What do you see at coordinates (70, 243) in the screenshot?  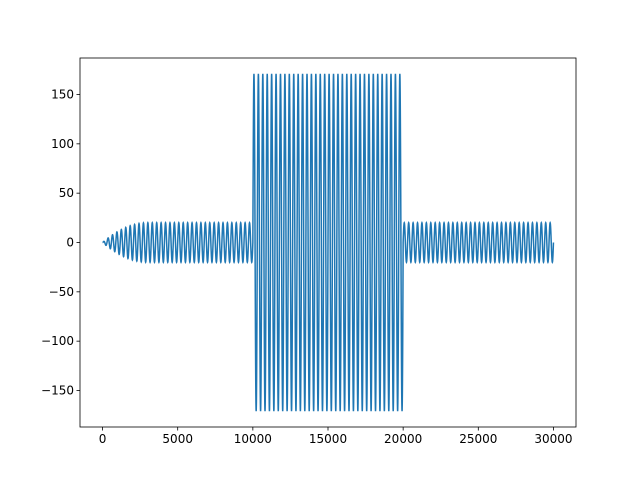 I see `y-tick-label: 0` at bounding box center [70, 243].